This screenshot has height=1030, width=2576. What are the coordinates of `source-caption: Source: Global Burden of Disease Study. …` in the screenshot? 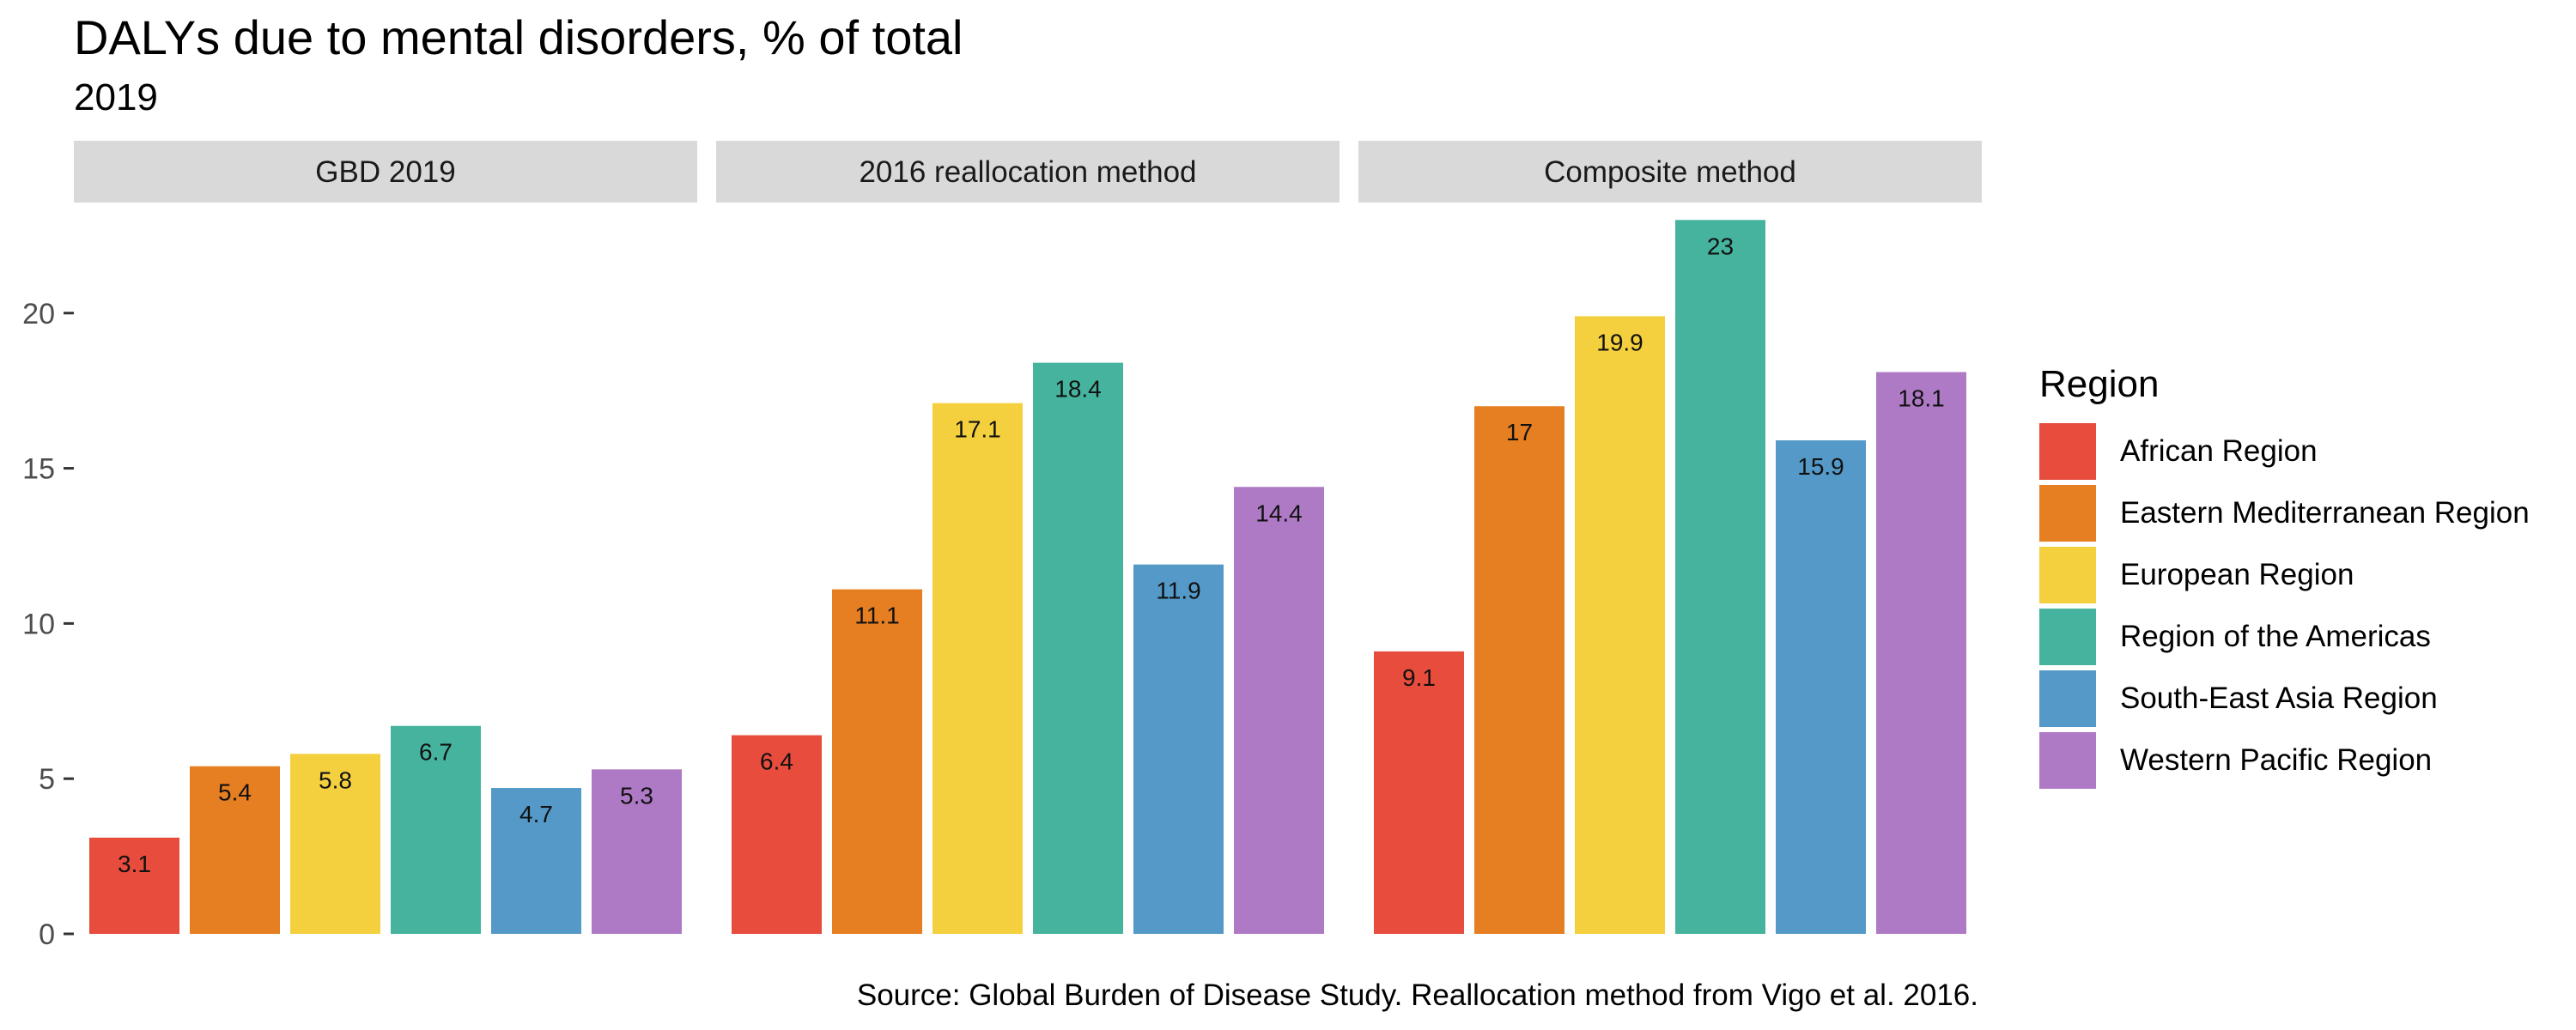 It's located at (1417, 995).